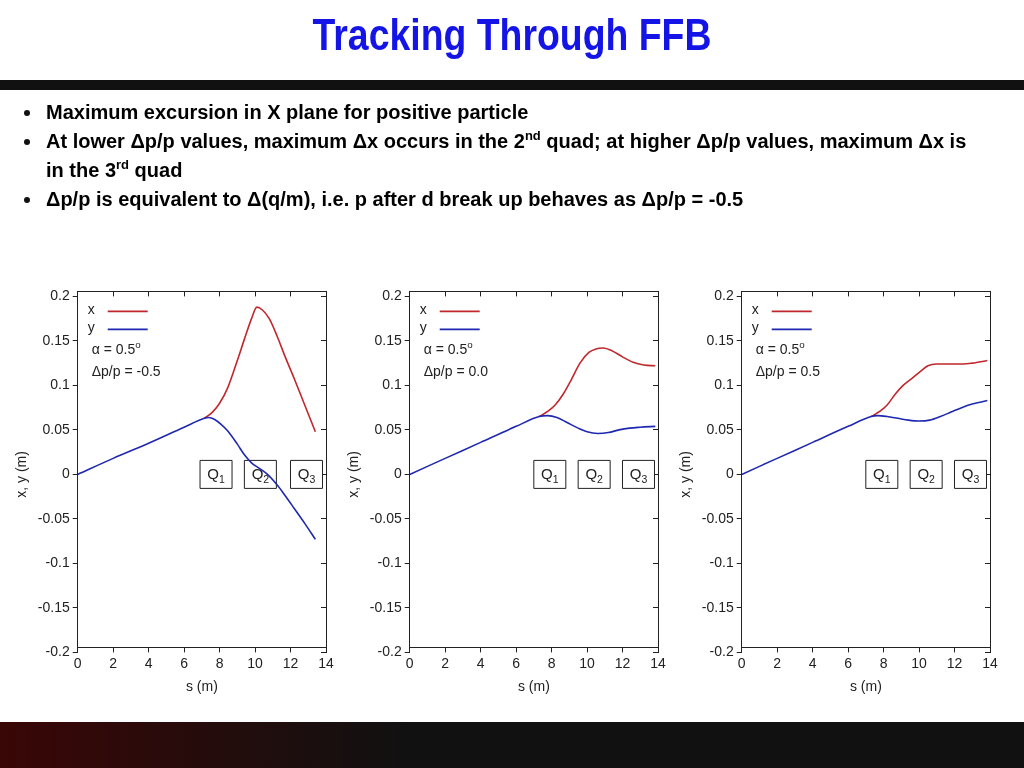  I want to click on text: Δp/p is equivalent to Δ(q/m), i.e. p after d break up behaves as Δp/p = -0.5, so click(395, 199).